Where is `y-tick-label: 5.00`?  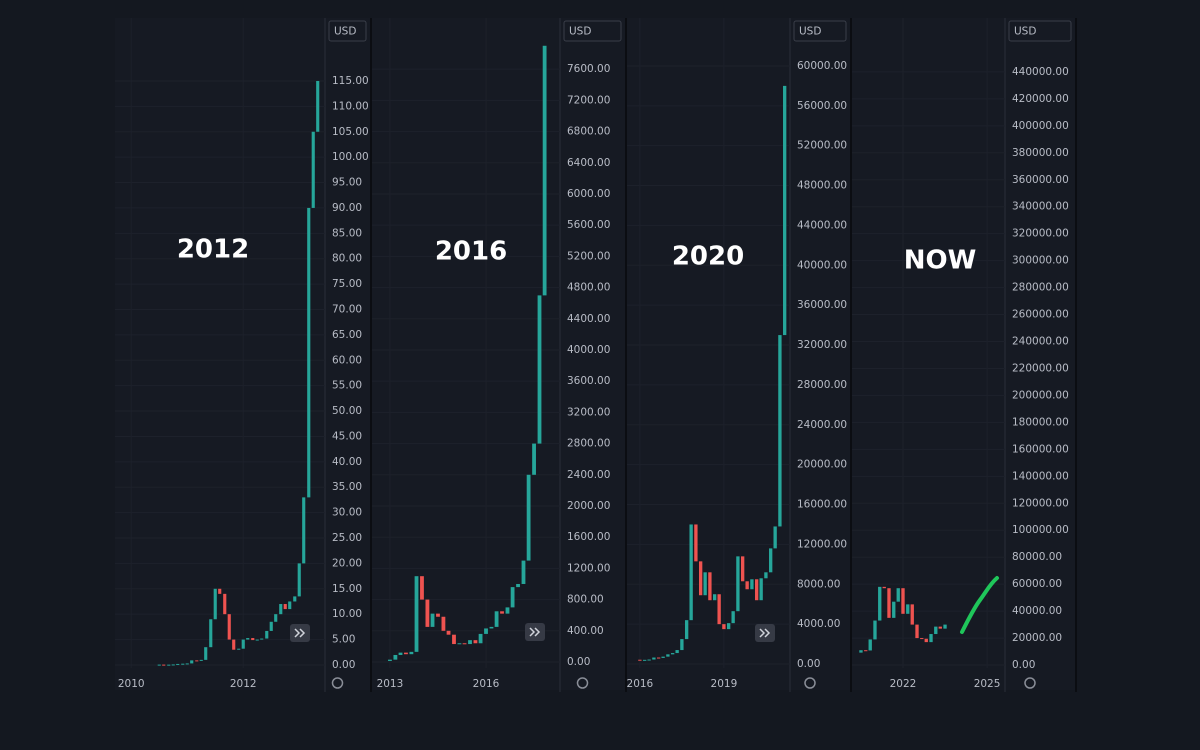 y-tick-label: 5.00 is located at coordinates (343, 640).